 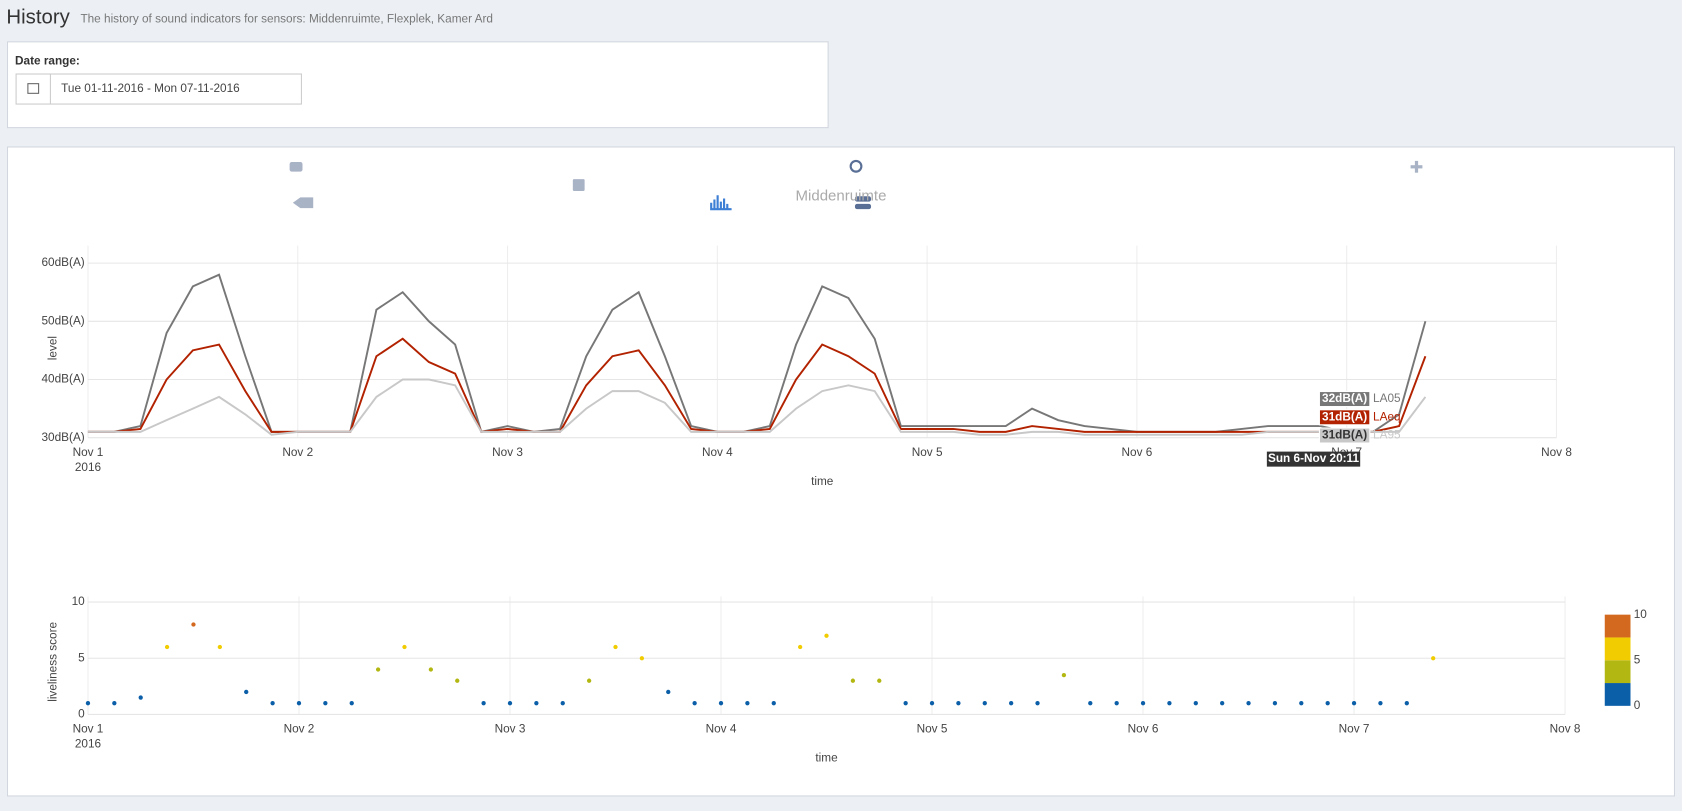 I want to click on y-axis-title: liveliness score, so click(x=53, y=661).